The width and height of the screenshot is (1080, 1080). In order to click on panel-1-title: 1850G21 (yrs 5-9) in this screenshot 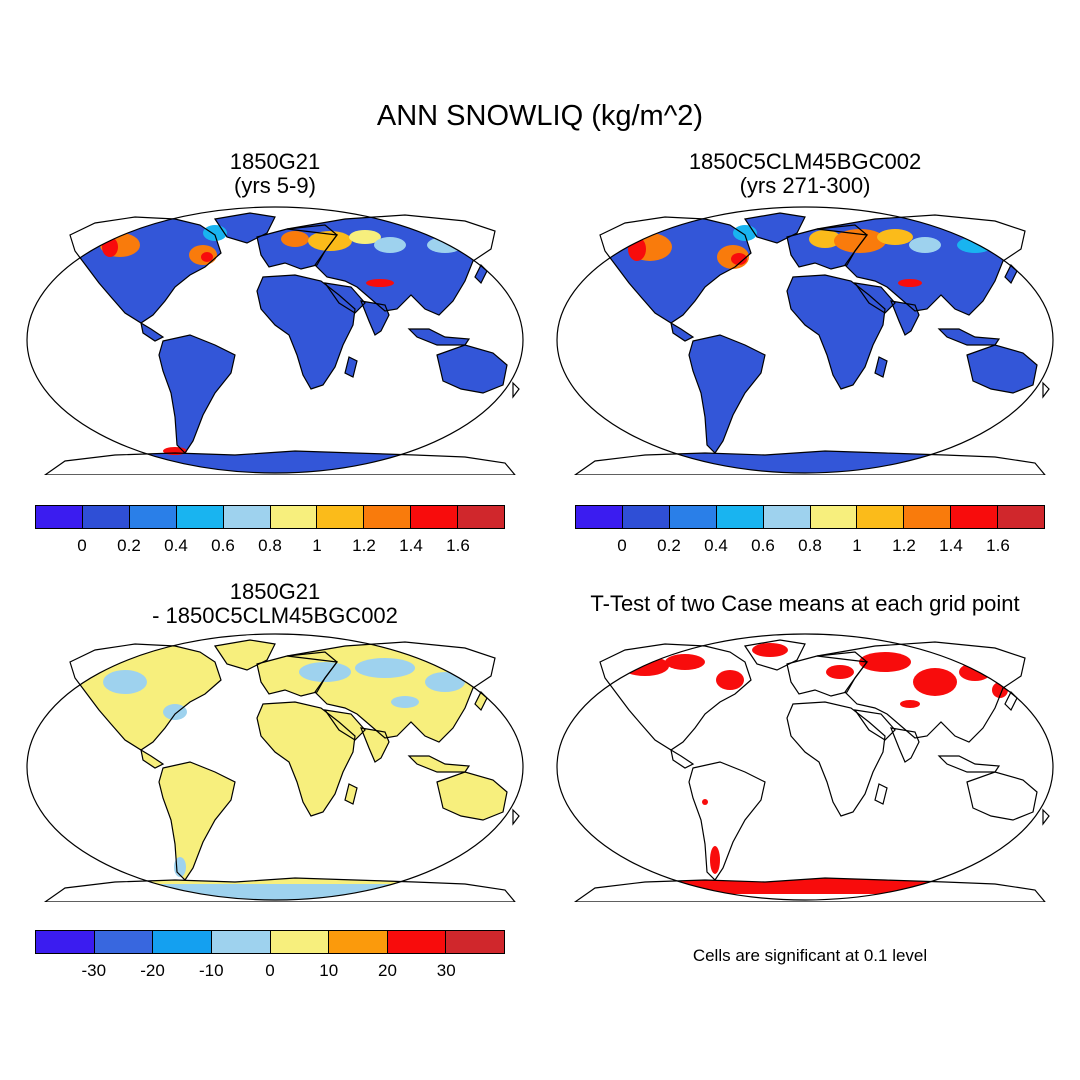, I will do `click(275, 174)`.